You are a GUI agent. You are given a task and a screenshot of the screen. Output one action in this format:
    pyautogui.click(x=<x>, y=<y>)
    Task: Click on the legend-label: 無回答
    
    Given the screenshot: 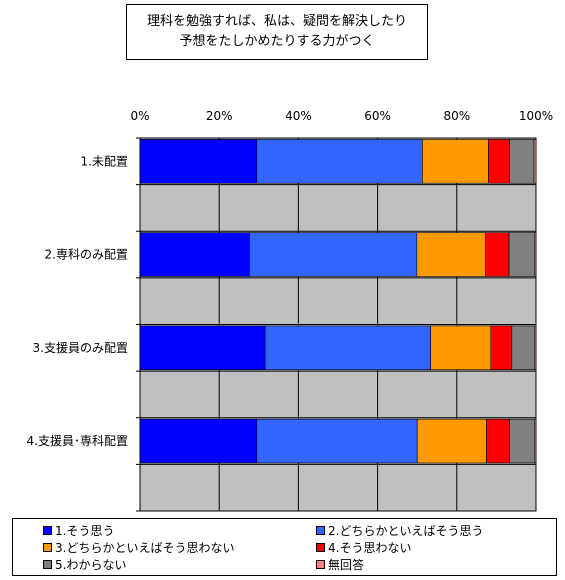 What is the action you would take?
    pyautogui.click(x=346, y=565)
    